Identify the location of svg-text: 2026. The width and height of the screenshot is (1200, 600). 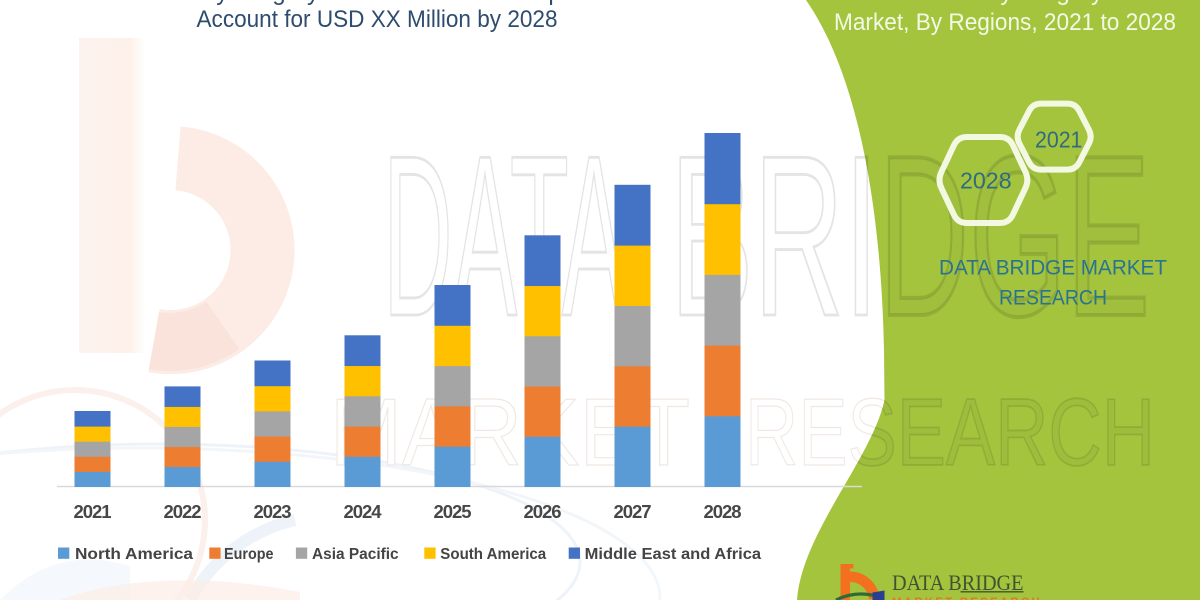
(543, 511).